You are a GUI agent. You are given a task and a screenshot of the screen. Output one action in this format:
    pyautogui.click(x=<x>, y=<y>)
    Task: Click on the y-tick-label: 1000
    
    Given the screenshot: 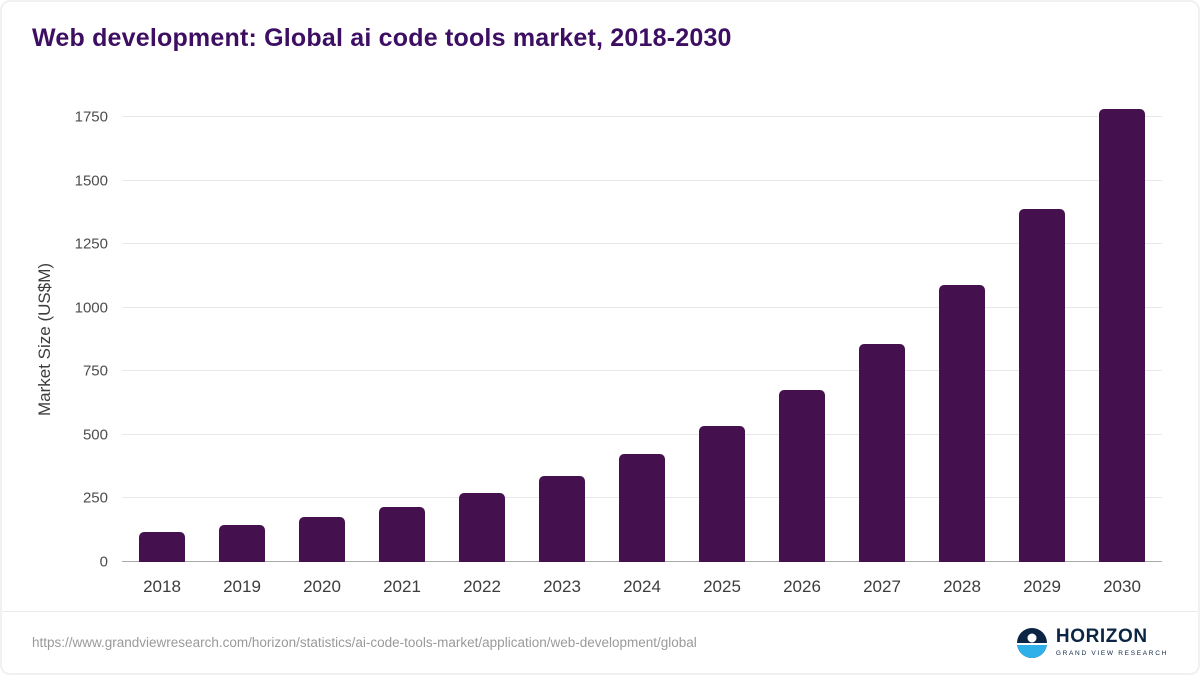 What is the action you would take?
    pyautogui.click(x=91, y=308)
    